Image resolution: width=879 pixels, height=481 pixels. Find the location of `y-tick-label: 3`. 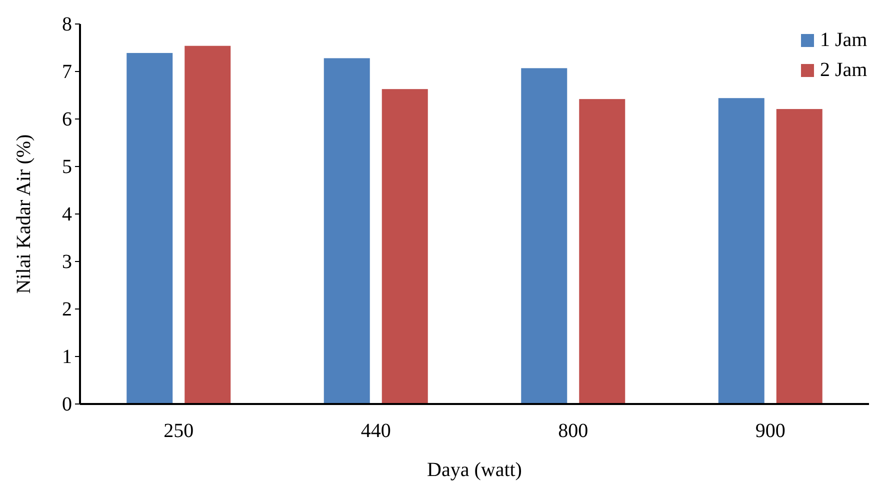

y-tick-label: 3 is located at coordinates (67, 261).